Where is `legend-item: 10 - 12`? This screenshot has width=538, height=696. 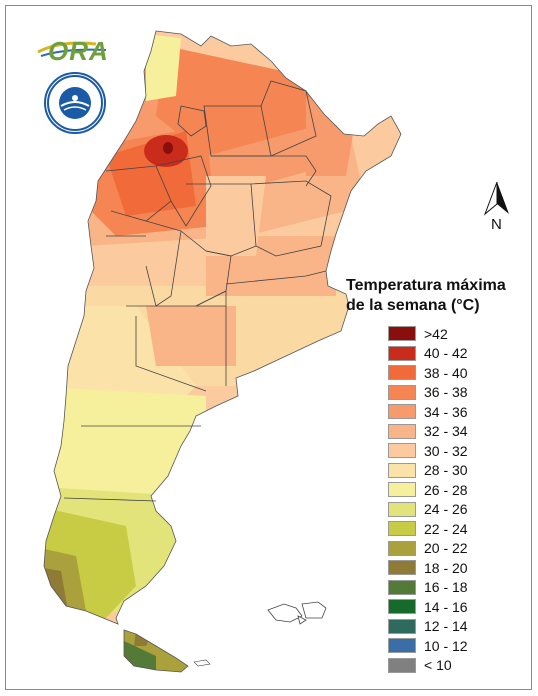 legend-item: 10 - 12 is located at coordinates (436, 646).